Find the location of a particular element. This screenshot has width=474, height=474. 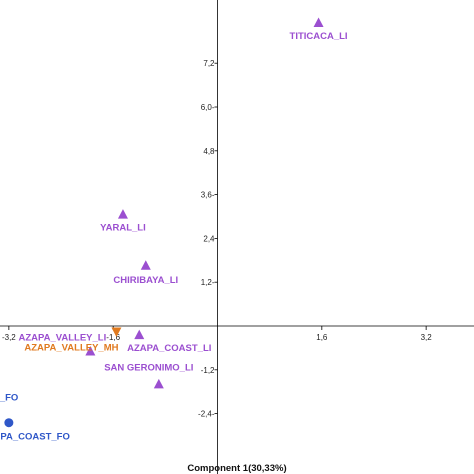

data-point: AZAPA_VALLEY_LI is located at coordinates (62, 344).